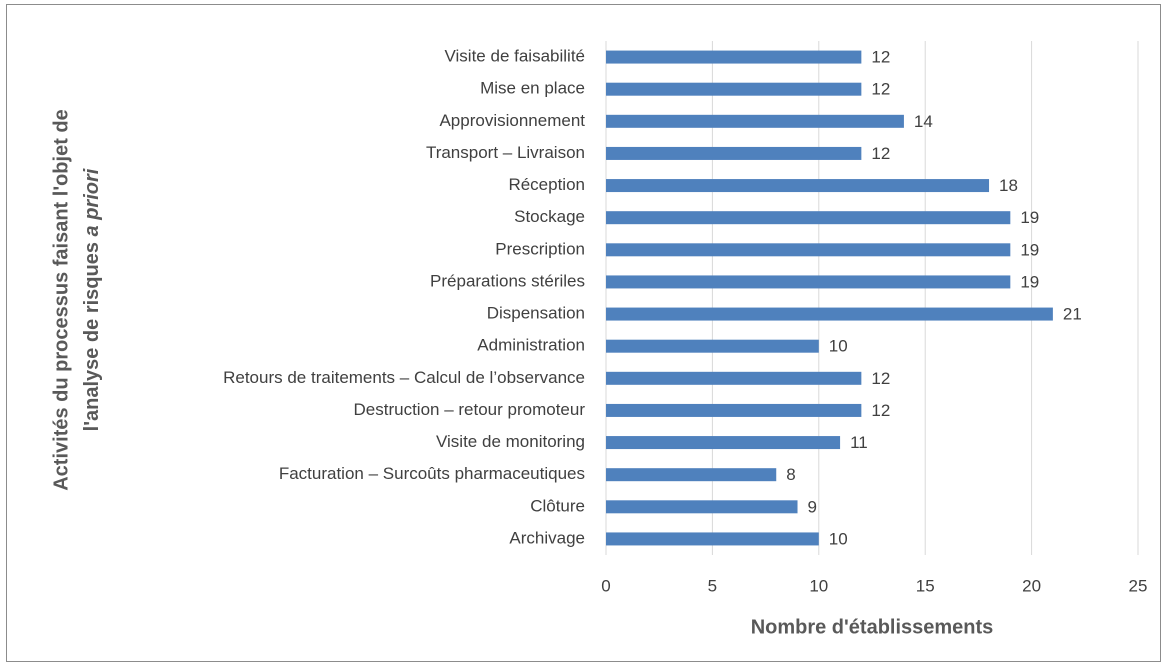  Describe the element at coordinates (512, 120) in the screenshot. I see `y-tick-label: Approvisionnement` at that location.